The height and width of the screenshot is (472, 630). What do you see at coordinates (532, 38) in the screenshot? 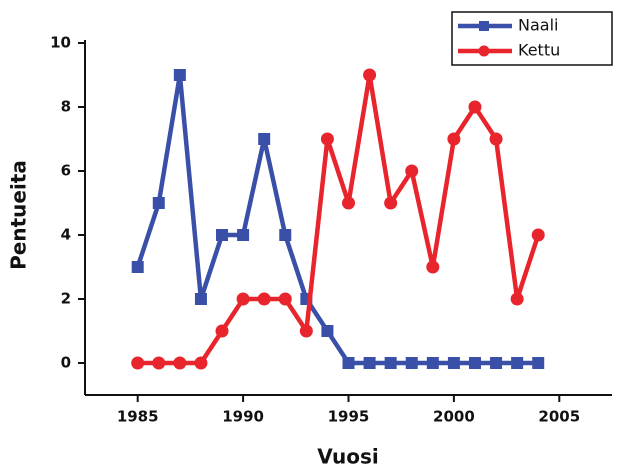
I see `legend` at bounding box center [532, 38].